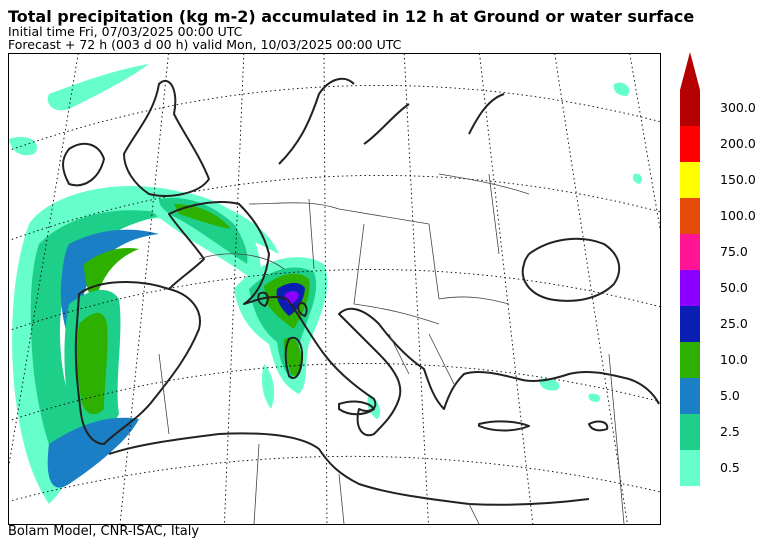 This screenshot has width=760, height=548. I want to click on precipitation-colorbar, so click(690, 269).